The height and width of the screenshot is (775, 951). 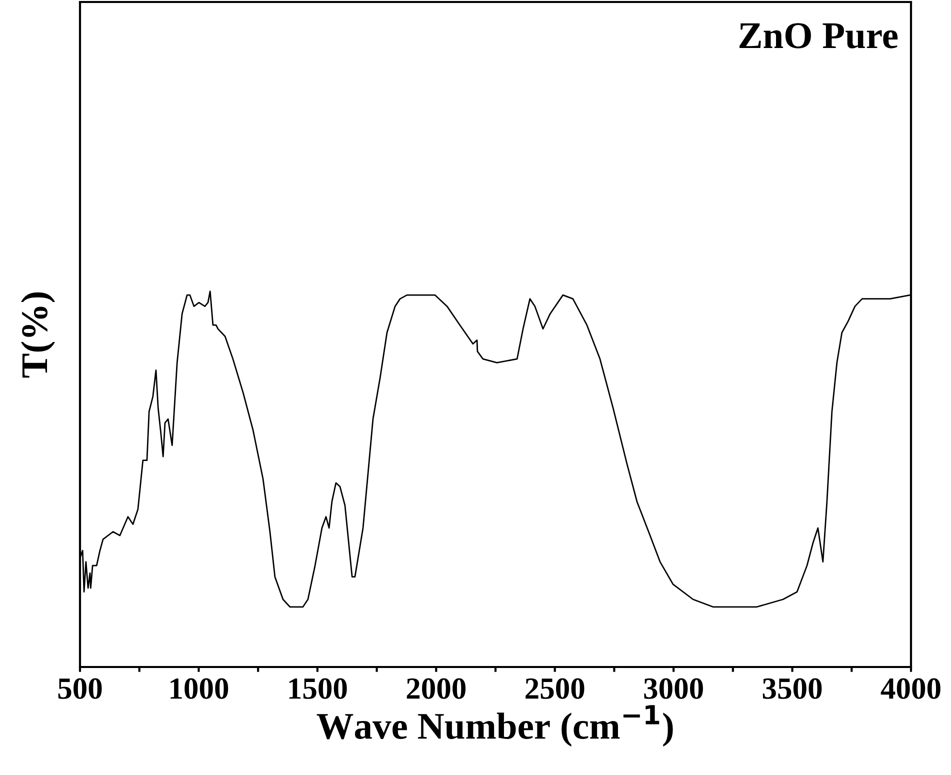 What do you see at coordinates (436, 688) in the screenshot?
I see `x-tick-label: 2000` at bounding box center [436, 688].